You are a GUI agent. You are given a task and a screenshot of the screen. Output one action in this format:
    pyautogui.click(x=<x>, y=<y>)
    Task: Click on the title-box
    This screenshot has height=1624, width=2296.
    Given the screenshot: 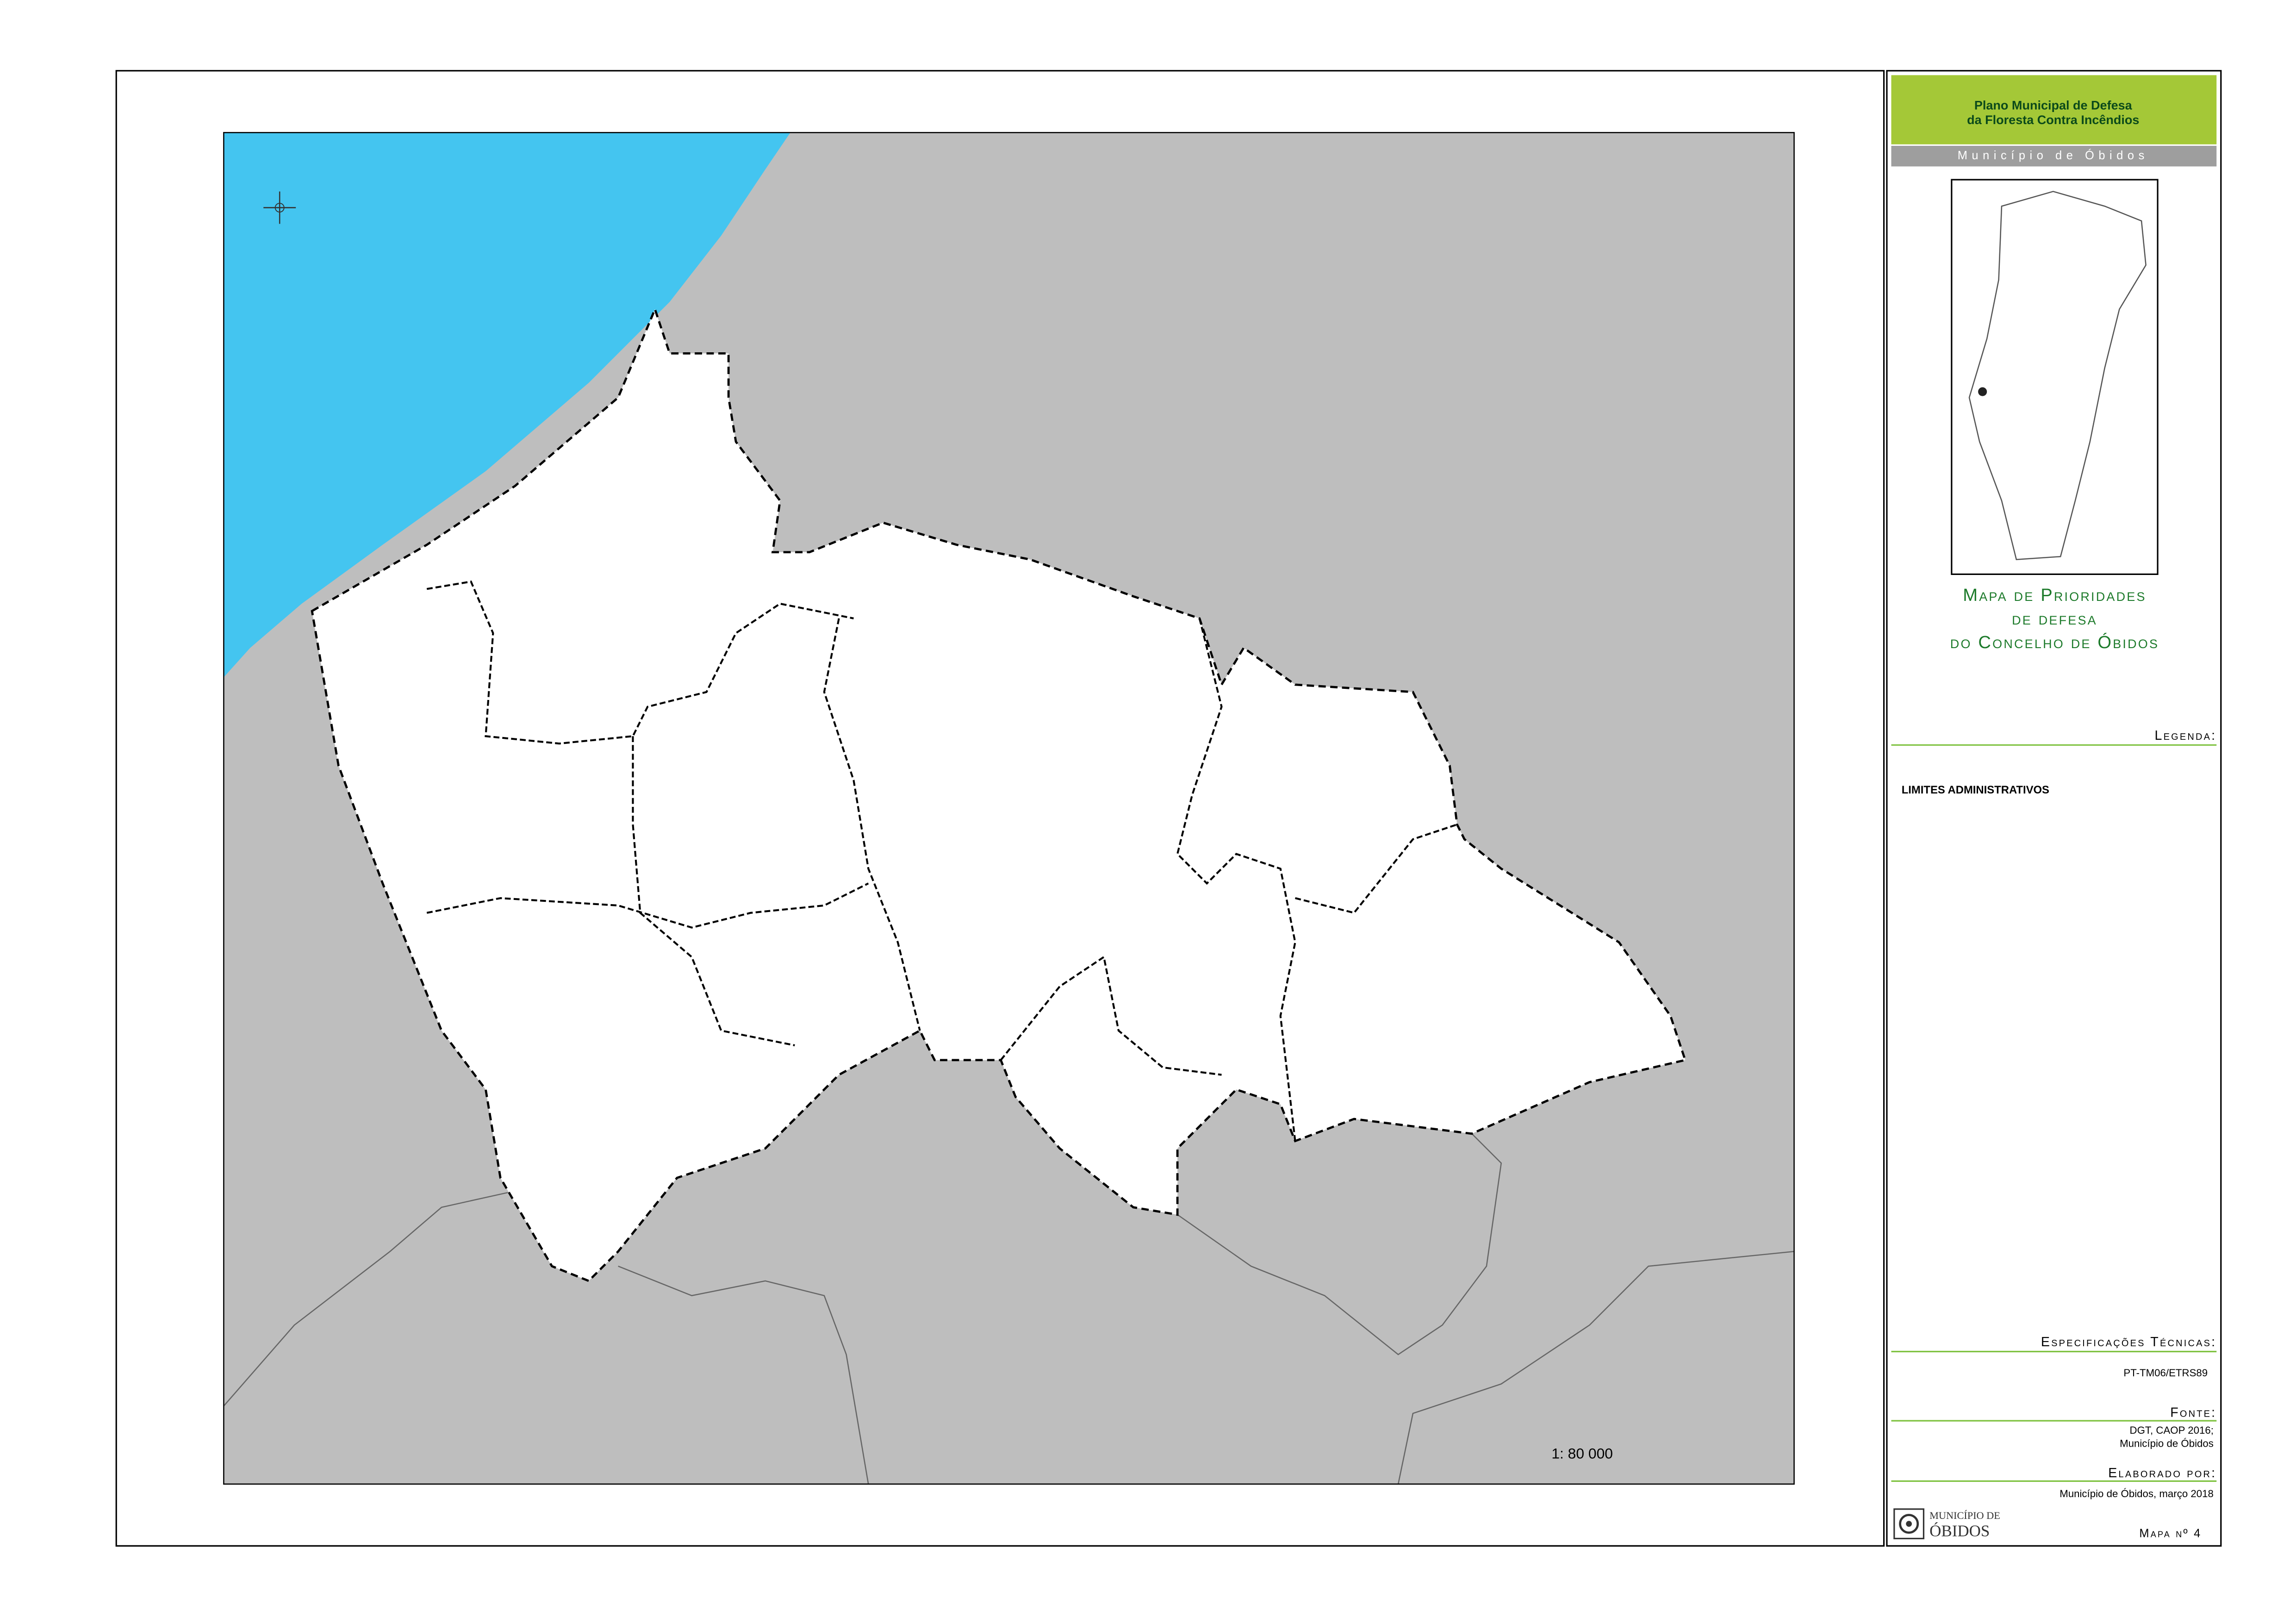 What is the action you would take?
    pyautogui.click(x=2054, y=109)
    